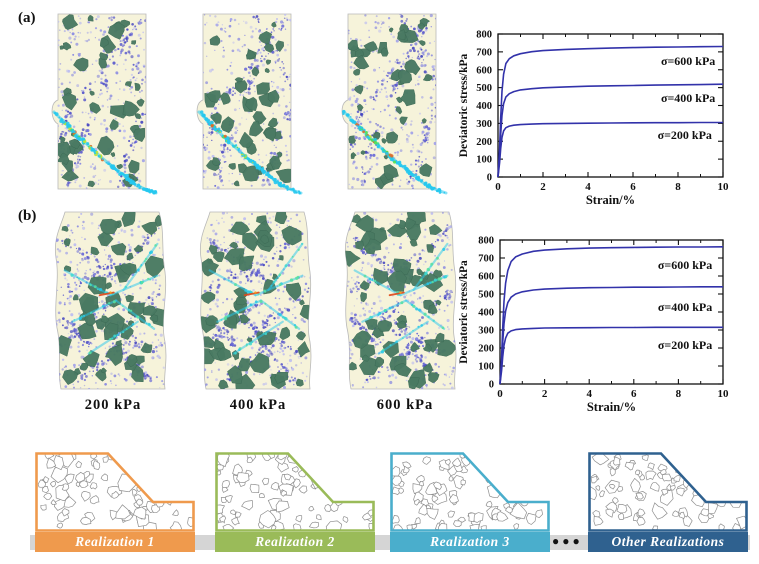 The width and height of the screenshot is (759, 564). Describe the element at coordinates (110, 300) in the screenshot. I see `specimen-b-200kpa` at that location.